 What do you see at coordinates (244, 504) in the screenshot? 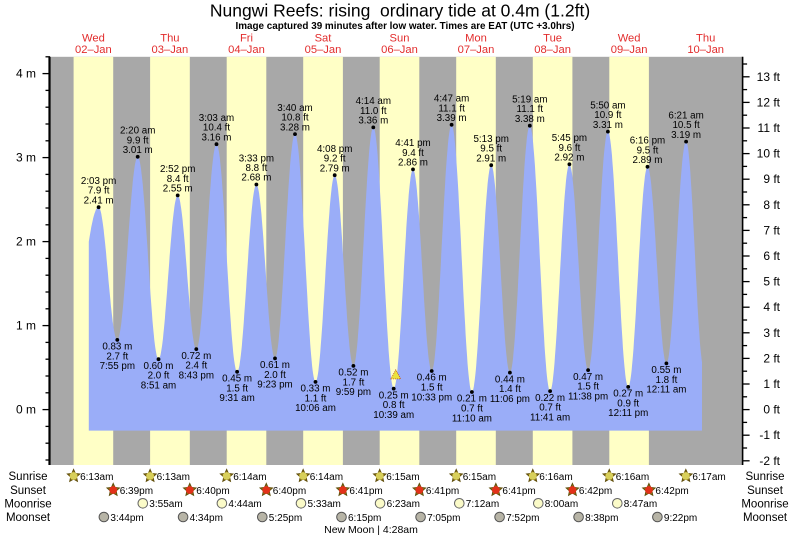
I see `svg-text: 4:44am` at bounding box center [244, 504].